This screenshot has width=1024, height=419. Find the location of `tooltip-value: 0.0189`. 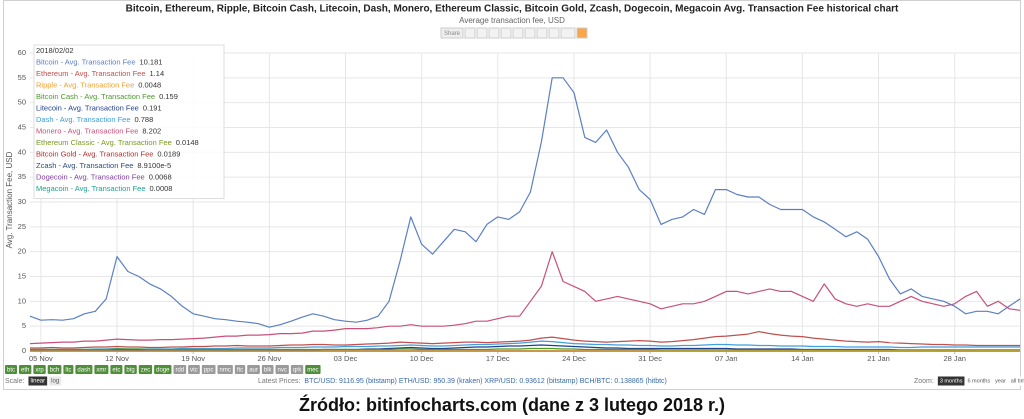

tooltip-value: 0.0189 is located at coordinates (168, 153).